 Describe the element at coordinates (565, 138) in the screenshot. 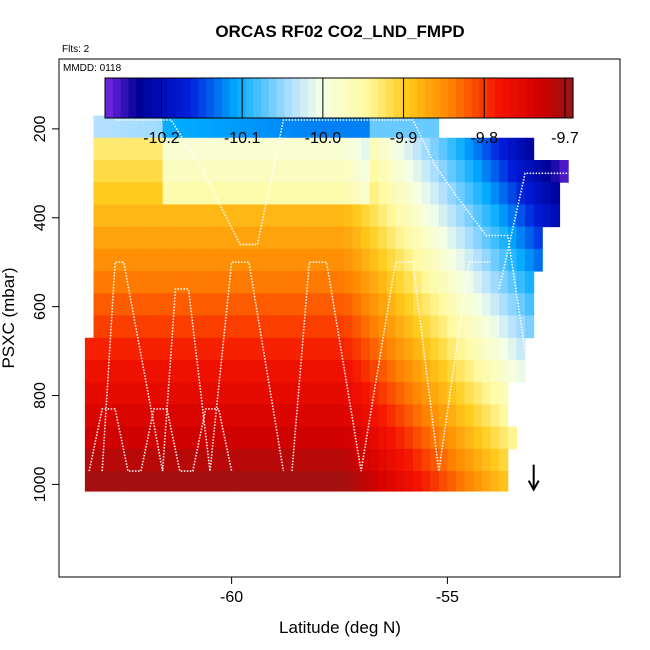

I see `colorbar-tick-label: -9.7` at that location.